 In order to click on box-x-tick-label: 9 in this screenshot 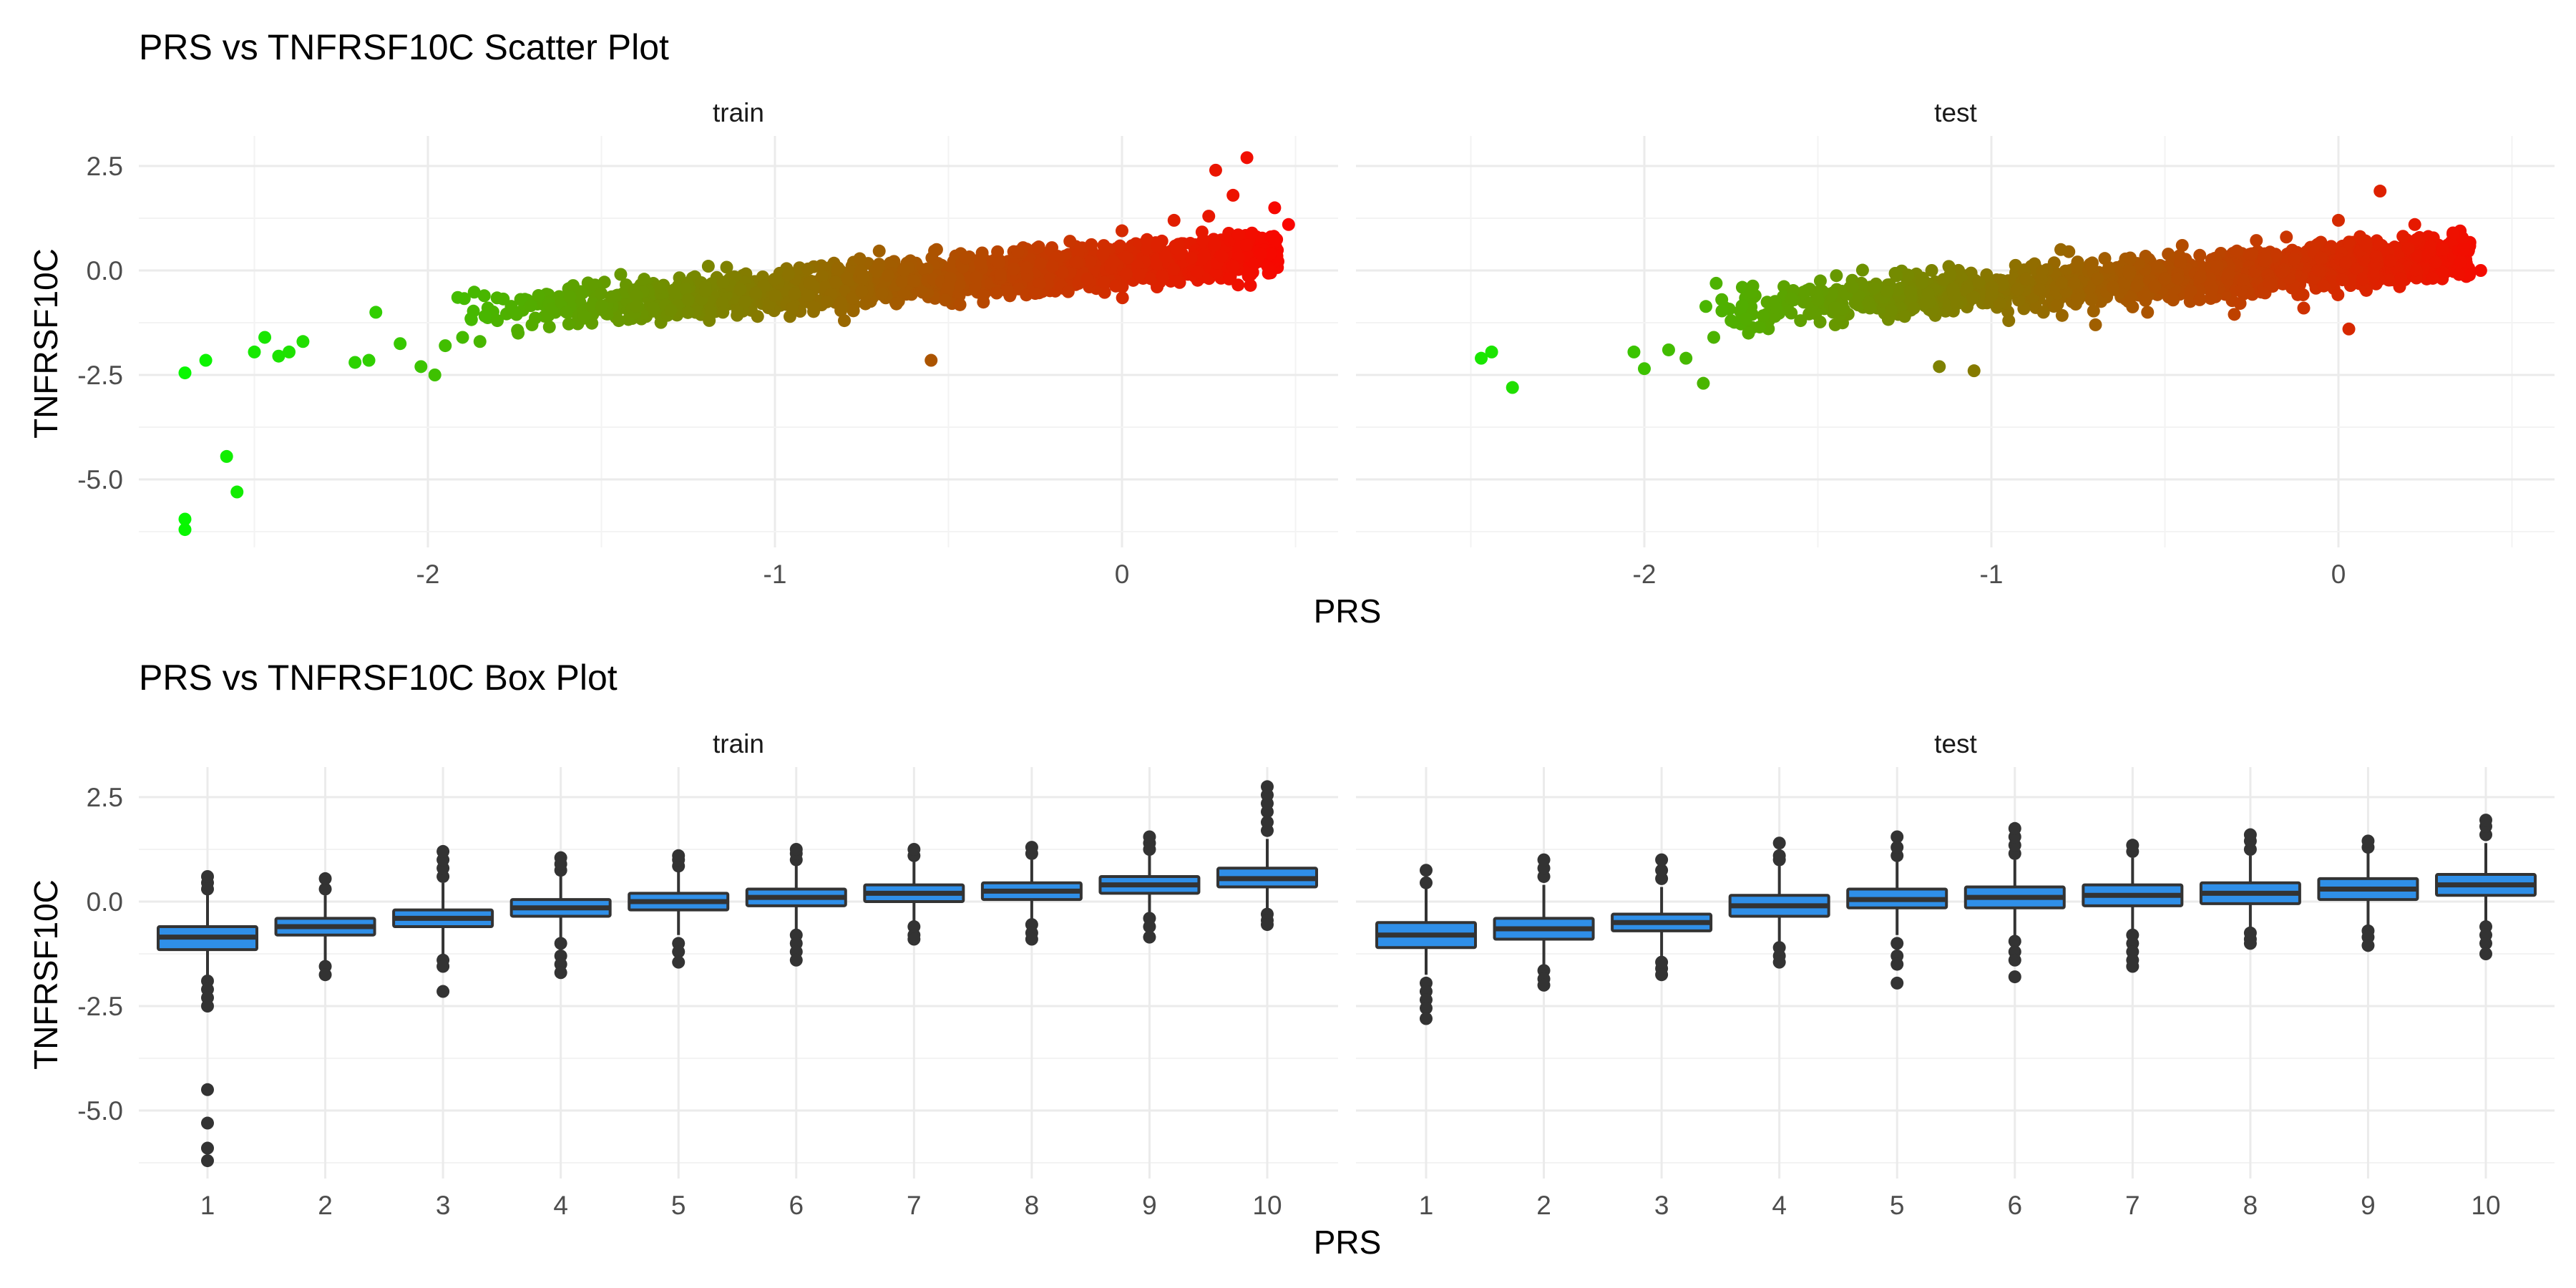, I will do `click(2368, 1205)`.